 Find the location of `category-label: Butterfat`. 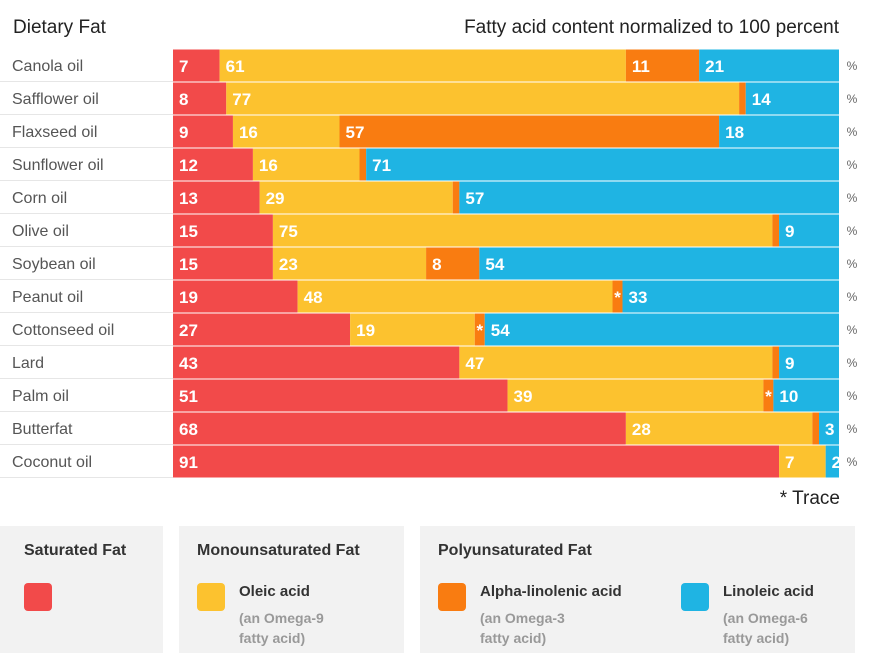

category-label: Butterfat is located at coordinates (42, 429).